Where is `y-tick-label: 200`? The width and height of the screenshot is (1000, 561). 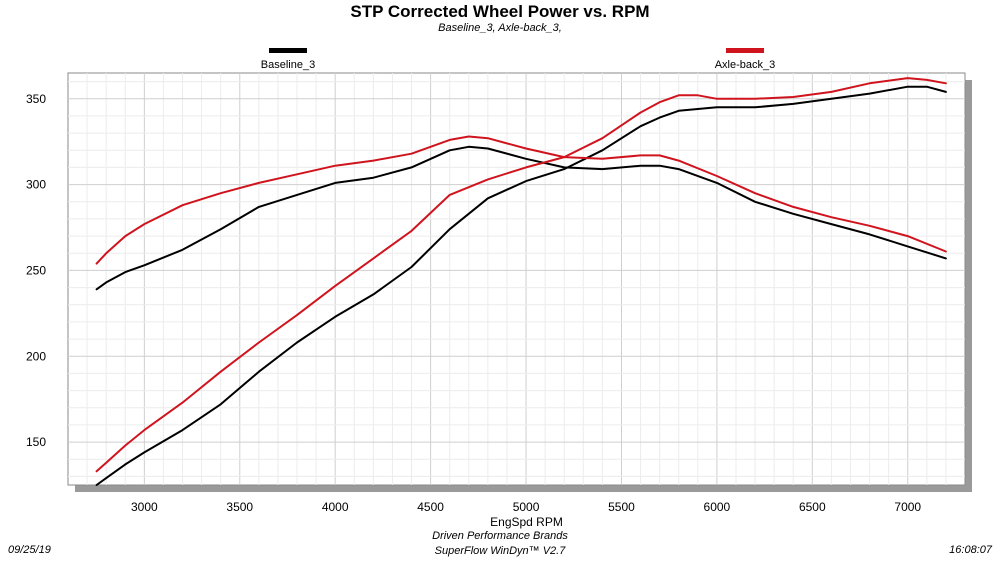
y-tick-label: 200 is located at coordinates (36, 356).